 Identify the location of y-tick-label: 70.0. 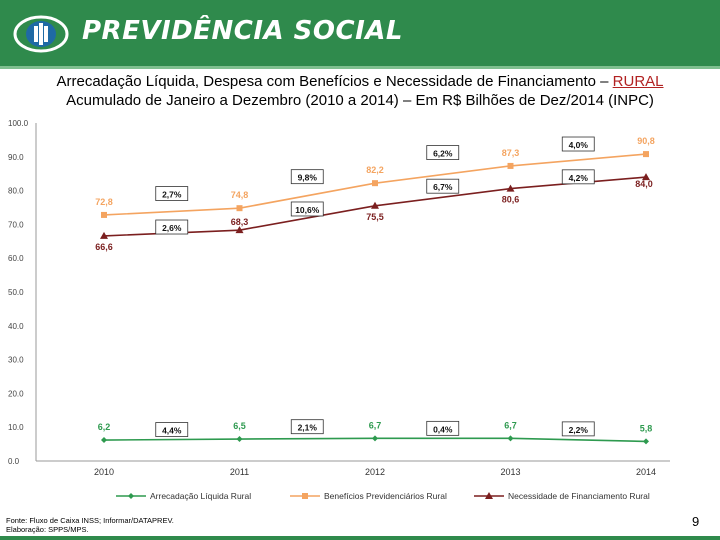
(16, 224).